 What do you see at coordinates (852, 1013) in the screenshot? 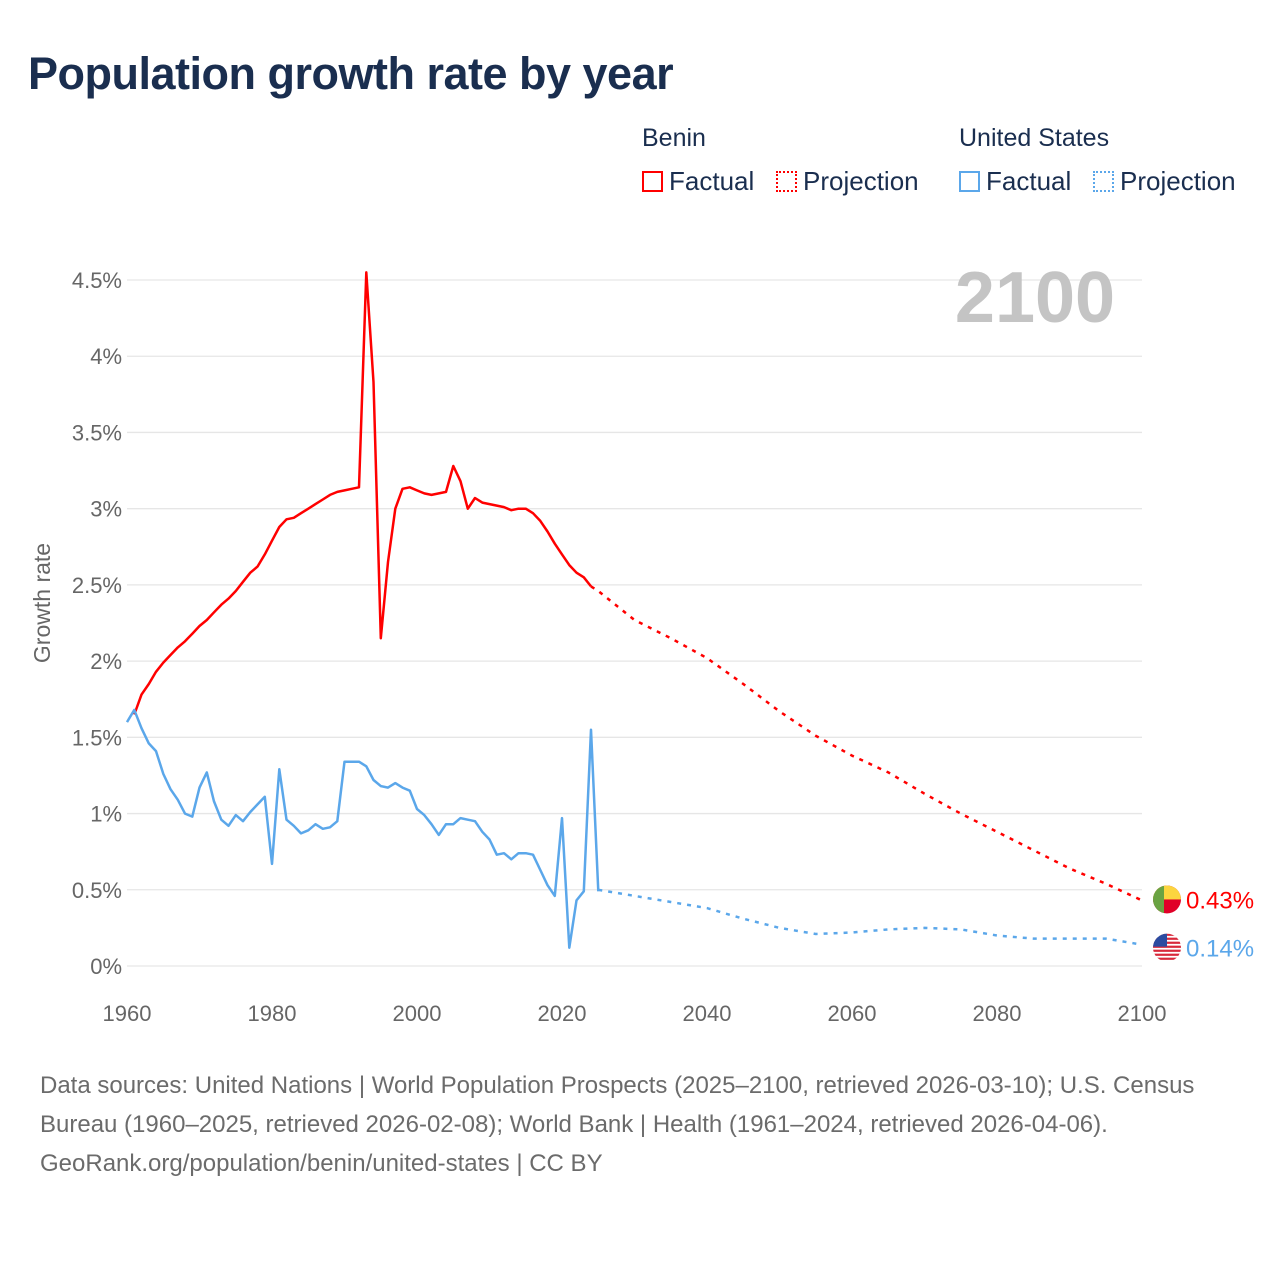
I see `x-tick-label: 2060` at bounding box center [852, 1013].